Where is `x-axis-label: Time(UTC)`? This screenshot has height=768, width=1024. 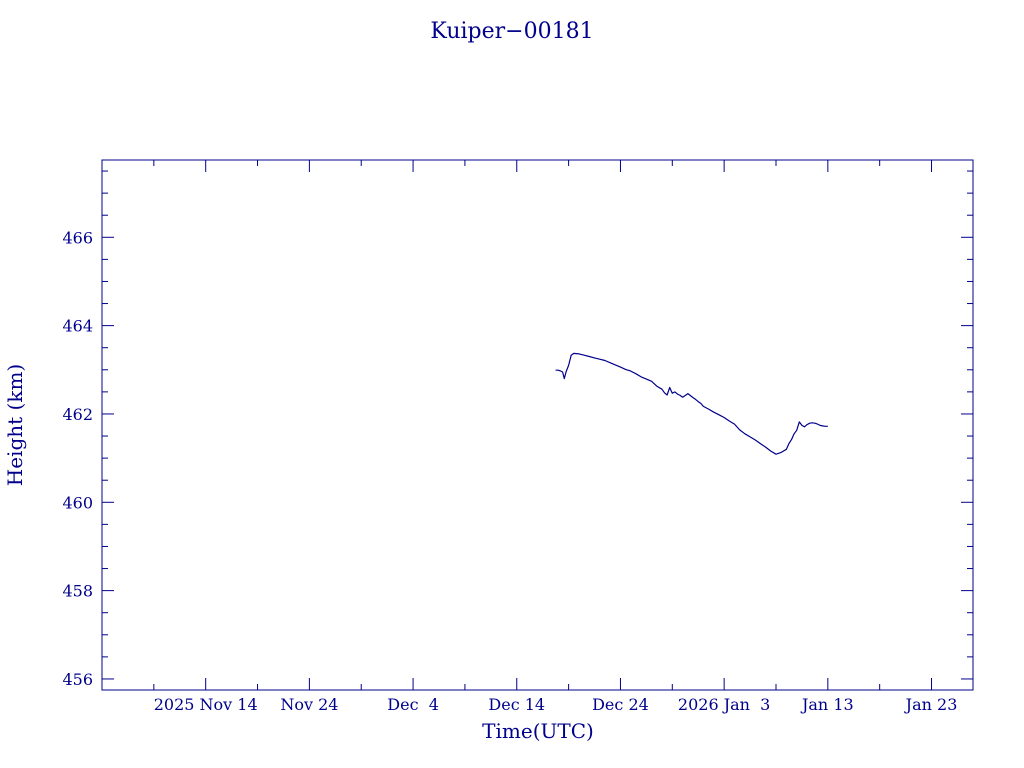 x-axis-label: Time(UTC) is located at coordinates (538, 731).